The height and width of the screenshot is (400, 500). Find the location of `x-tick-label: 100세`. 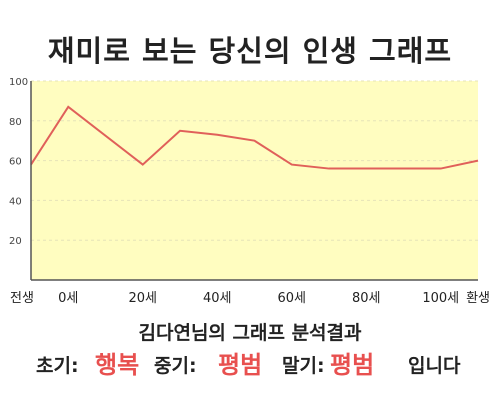

x-tick-label: 100세 is located at coordinates (440, 298).